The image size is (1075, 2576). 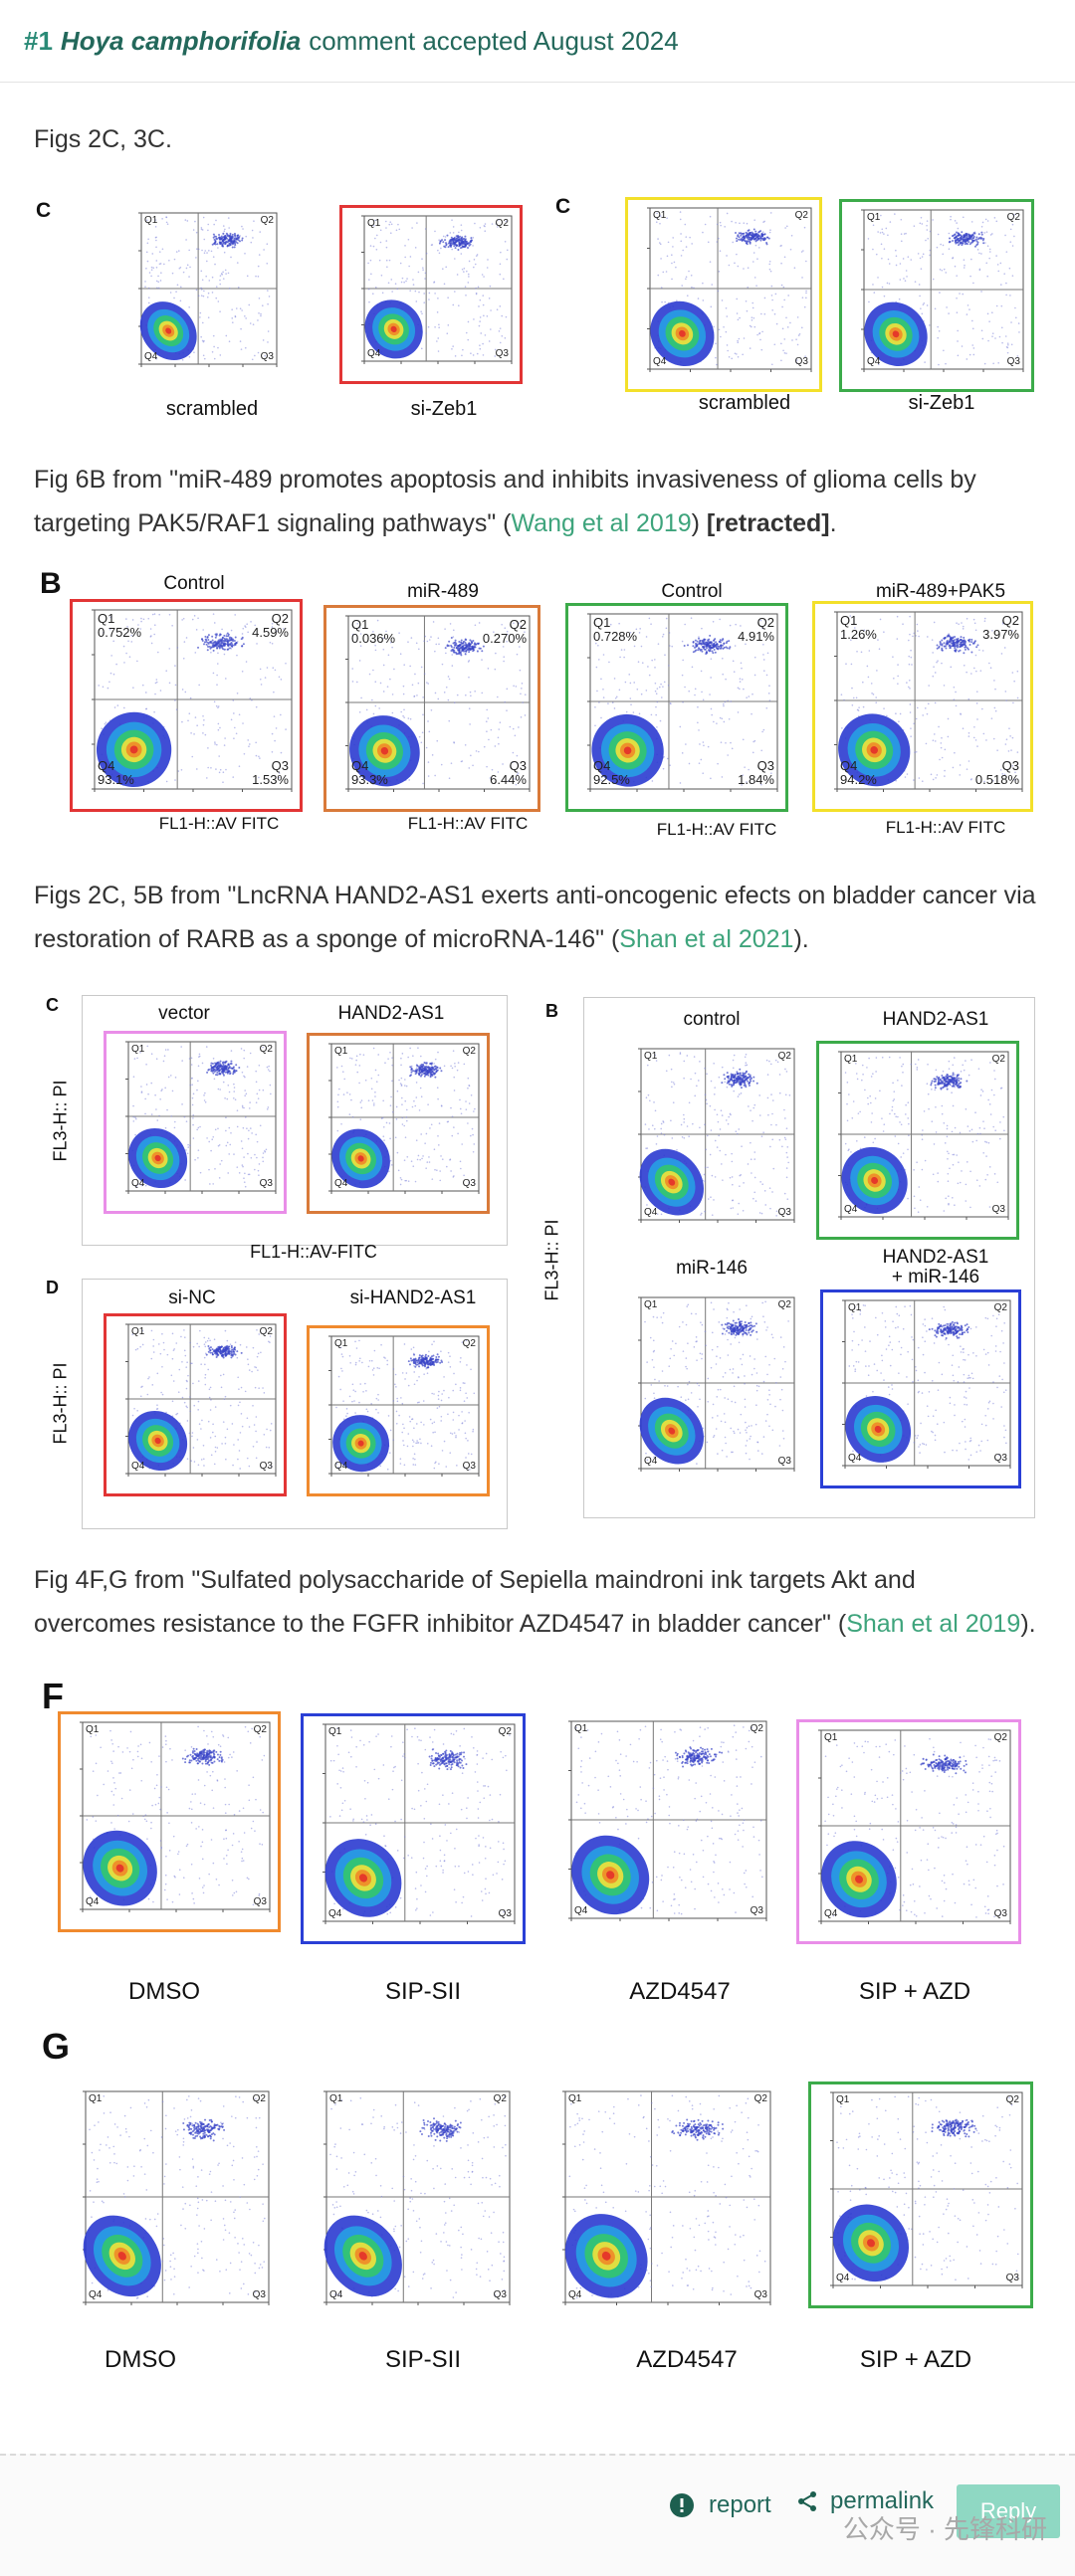 I want to click on flow-plot: Q1 0.728%Q2 4.91%Q4 92.5%Q3 1.84%, so click(x=676, y=707).